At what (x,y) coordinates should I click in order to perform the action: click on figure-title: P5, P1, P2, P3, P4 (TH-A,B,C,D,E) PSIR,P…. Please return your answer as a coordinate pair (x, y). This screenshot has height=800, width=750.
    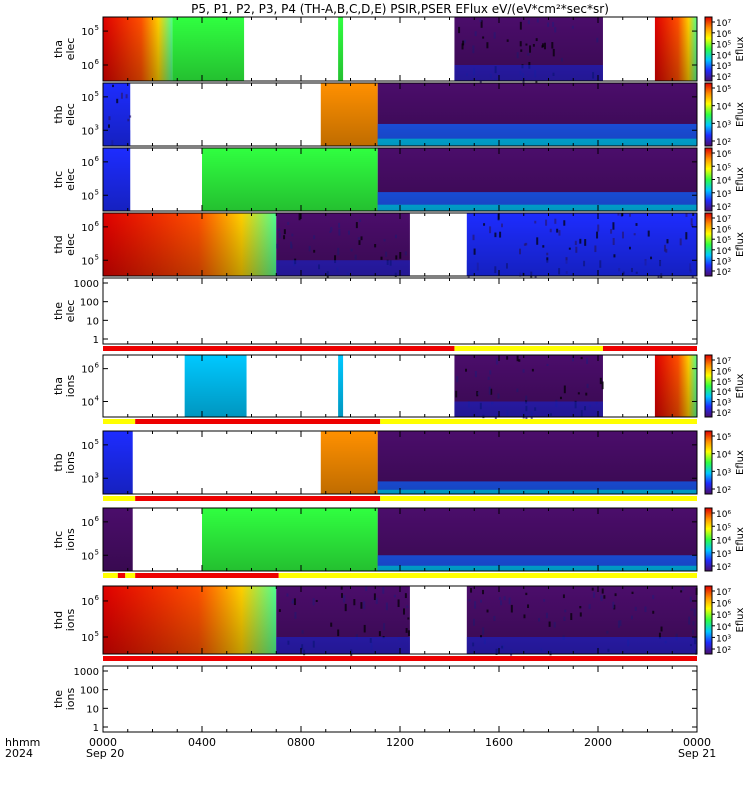
    Looking at the image, I should click on (400, 9).